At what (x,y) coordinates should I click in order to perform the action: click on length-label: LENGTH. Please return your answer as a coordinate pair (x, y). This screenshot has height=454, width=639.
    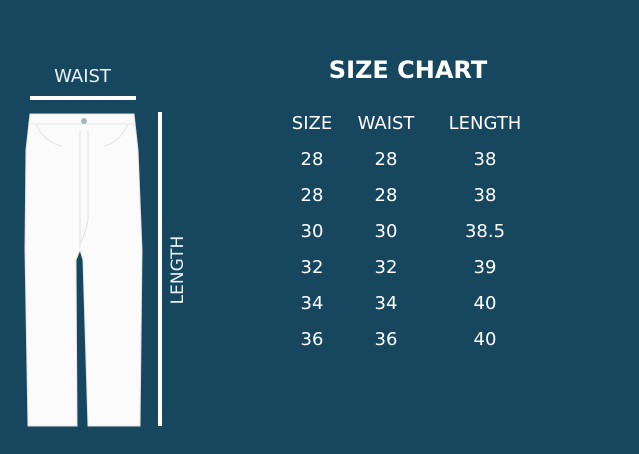
    Looking at the image, I should click on (178, 270).